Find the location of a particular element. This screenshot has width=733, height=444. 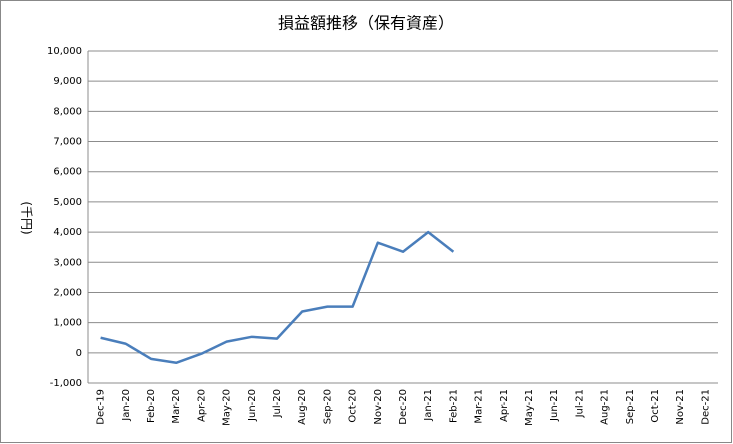

y-tick-label: 4,000 is located at coordinates (67, 232).